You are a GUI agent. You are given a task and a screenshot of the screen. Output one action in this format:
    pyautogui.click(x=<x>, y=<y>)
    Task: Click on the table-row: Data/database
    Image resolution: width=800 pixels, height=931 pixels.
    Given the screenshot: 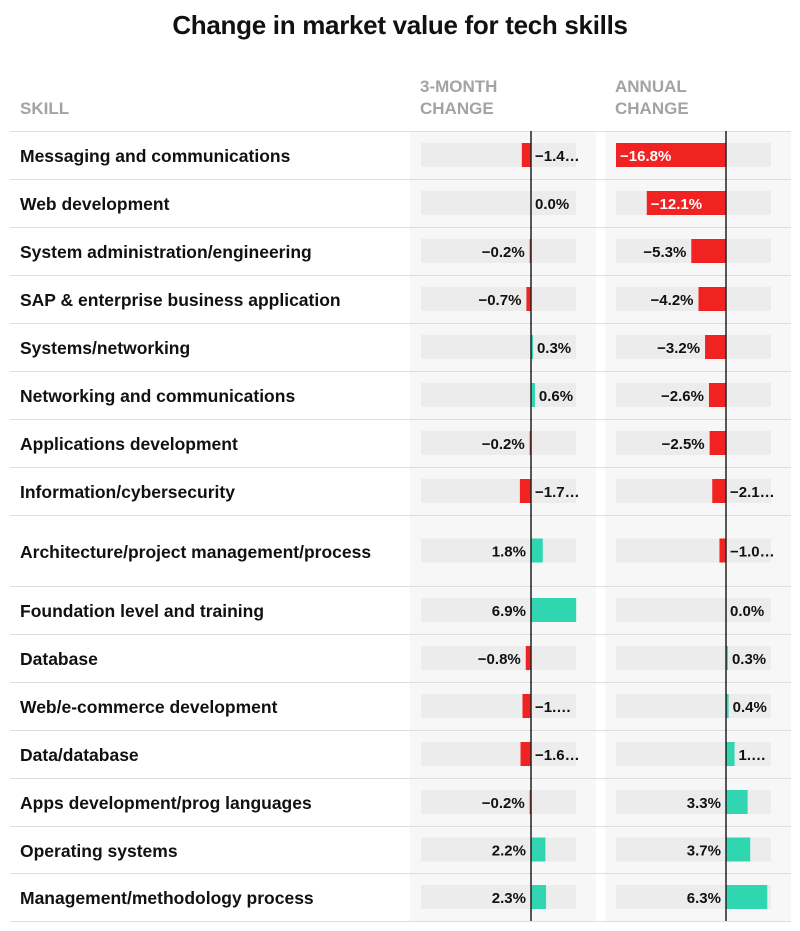 What is the action you would take?
    pyautogui.click(x=400, y=754)
    